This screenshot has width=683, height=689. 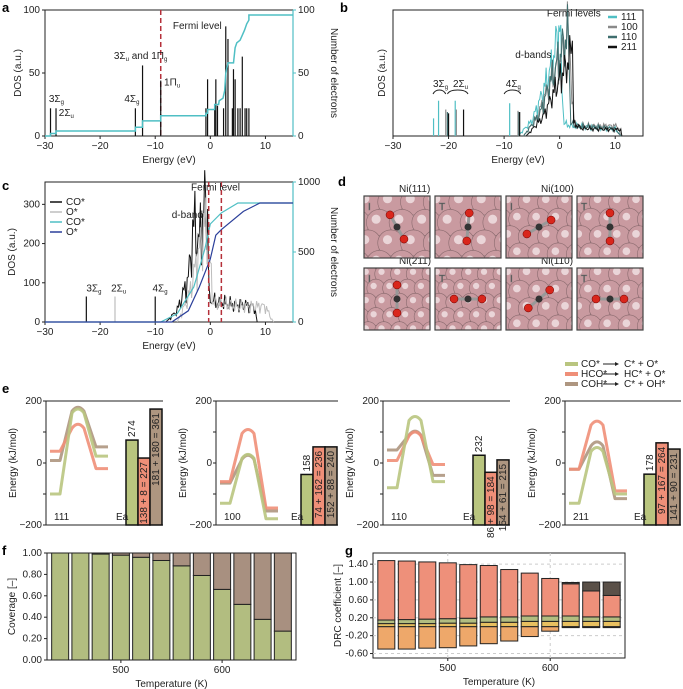 I want to click on orbital-annotation: 1Πu, so click(x=172, y=84).